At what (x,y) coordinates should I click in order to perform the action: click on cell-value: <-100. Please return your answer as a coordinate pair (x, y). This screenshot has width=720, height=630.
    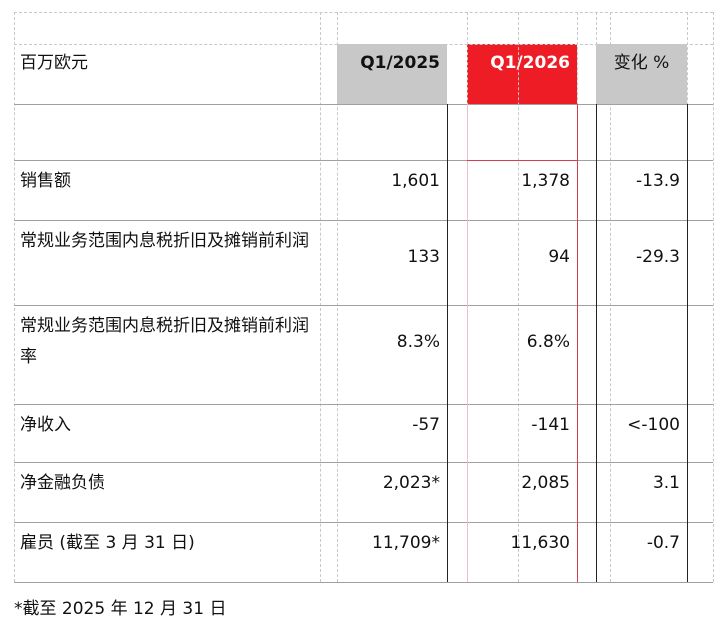
    Looking at the image, I should click on (653, 425).